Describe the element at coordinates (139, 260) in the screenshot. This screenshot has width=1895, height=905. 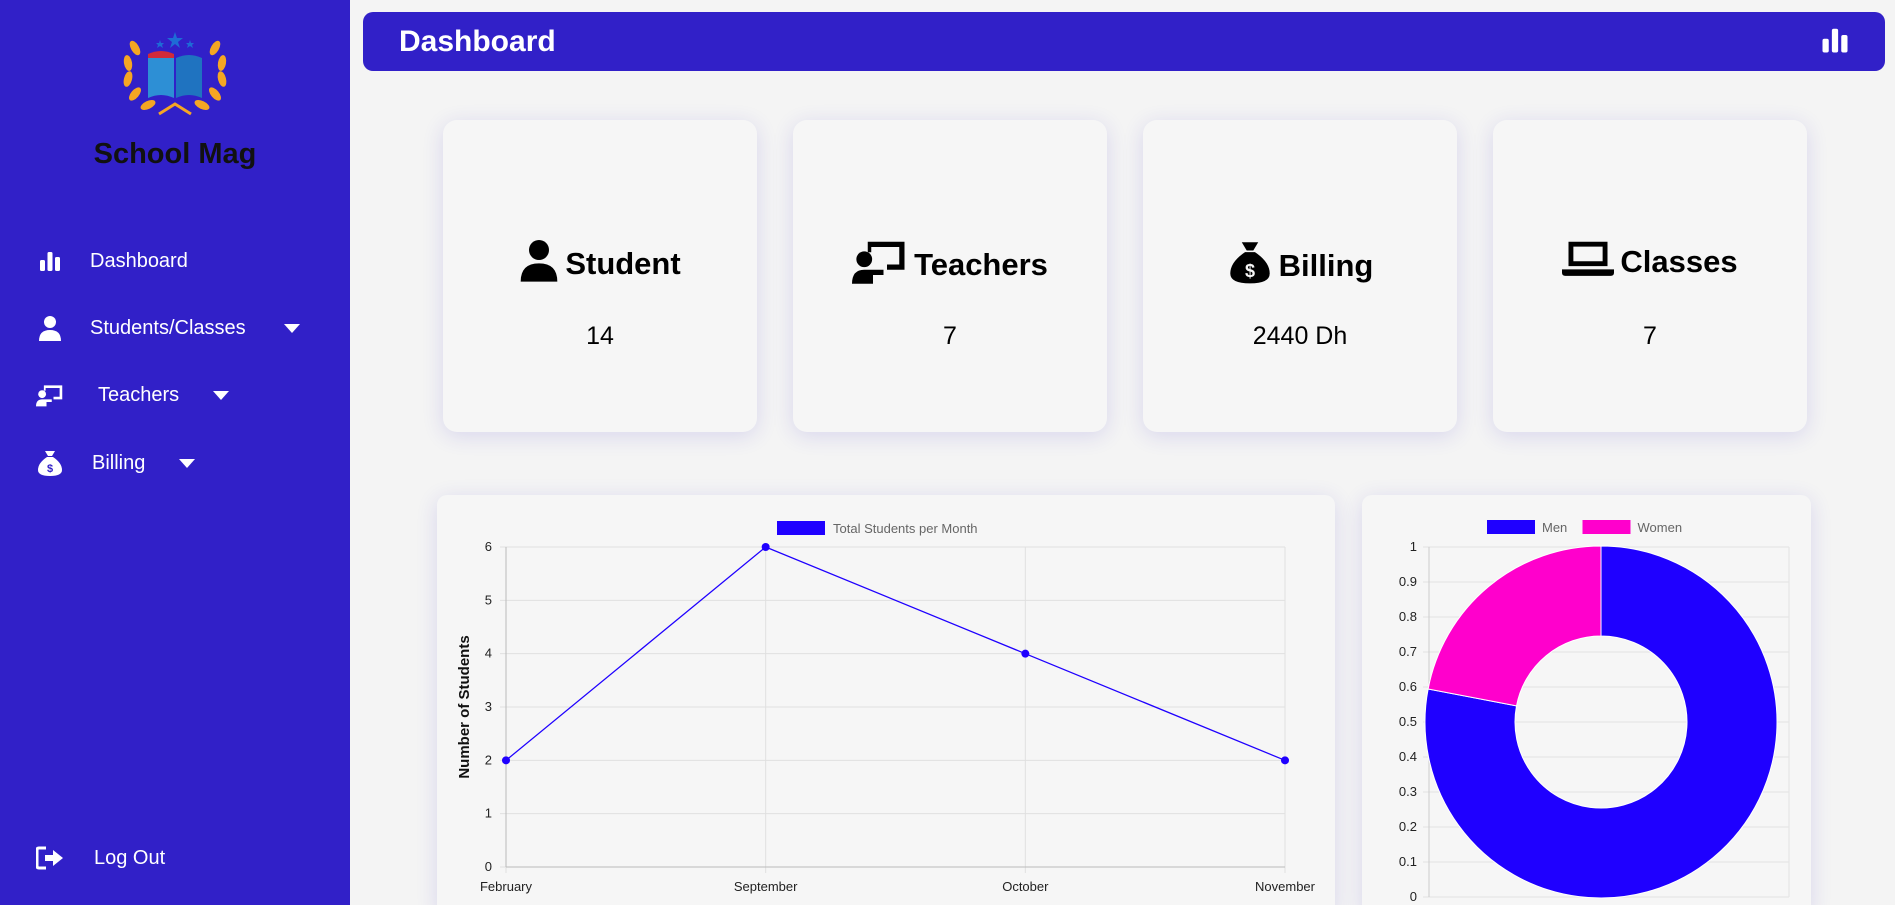
I see `sidebar-item-label: Dashboard` at that location.